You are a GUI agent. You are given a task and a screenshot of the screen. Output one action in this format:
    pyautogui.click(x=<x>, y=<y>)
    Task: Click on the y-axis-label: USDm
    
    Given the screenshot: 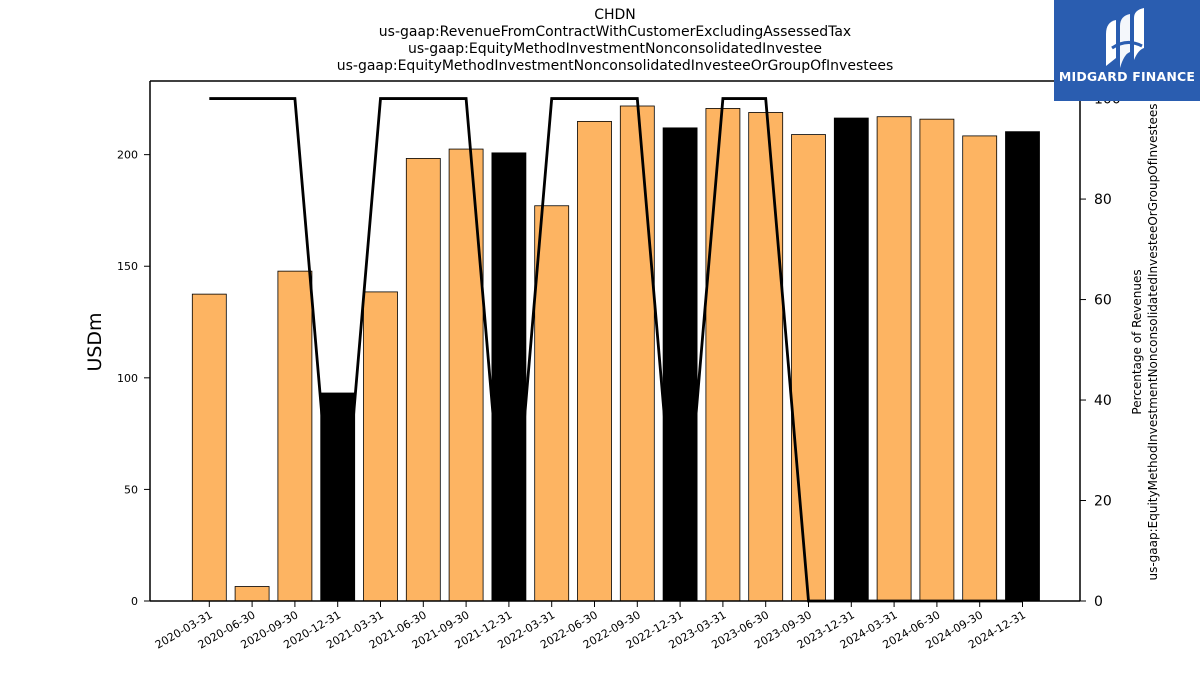 What is the action you would take?
    pyautogui.click(x=95, y=341)
    